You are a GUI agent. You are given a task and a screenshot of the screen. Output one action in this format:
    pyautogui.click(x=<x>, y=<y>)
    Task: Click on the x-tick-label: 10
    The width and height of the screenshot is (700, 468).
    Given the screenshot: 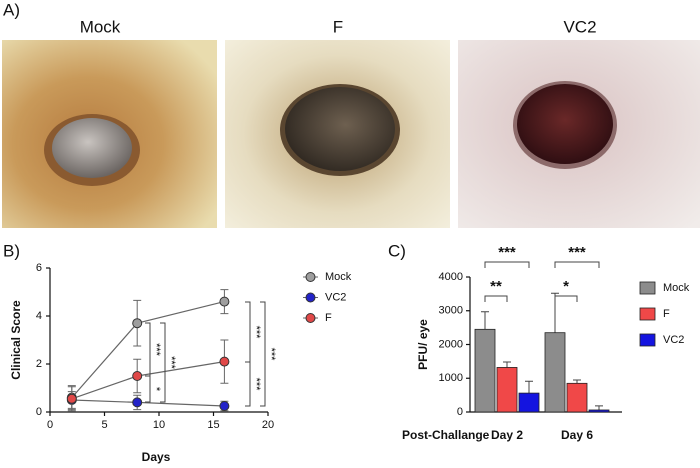 What is the action you would take?
    pyautogui.click(x=159, y=425)
    